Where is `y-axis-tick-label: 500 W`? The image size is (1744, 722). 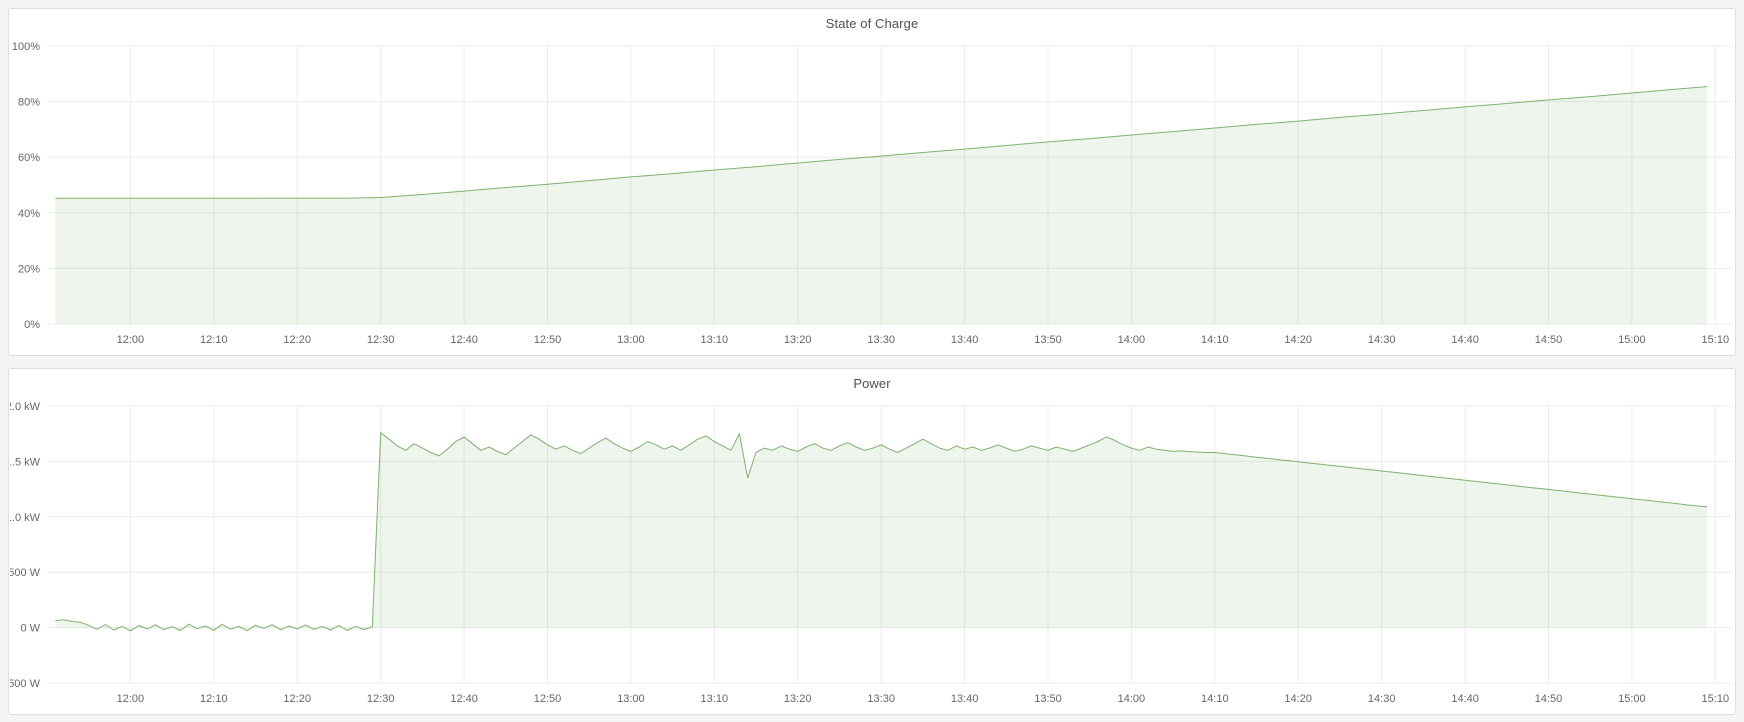
y-axis-tick-label: 500 W is located at coordinates (25, 573).